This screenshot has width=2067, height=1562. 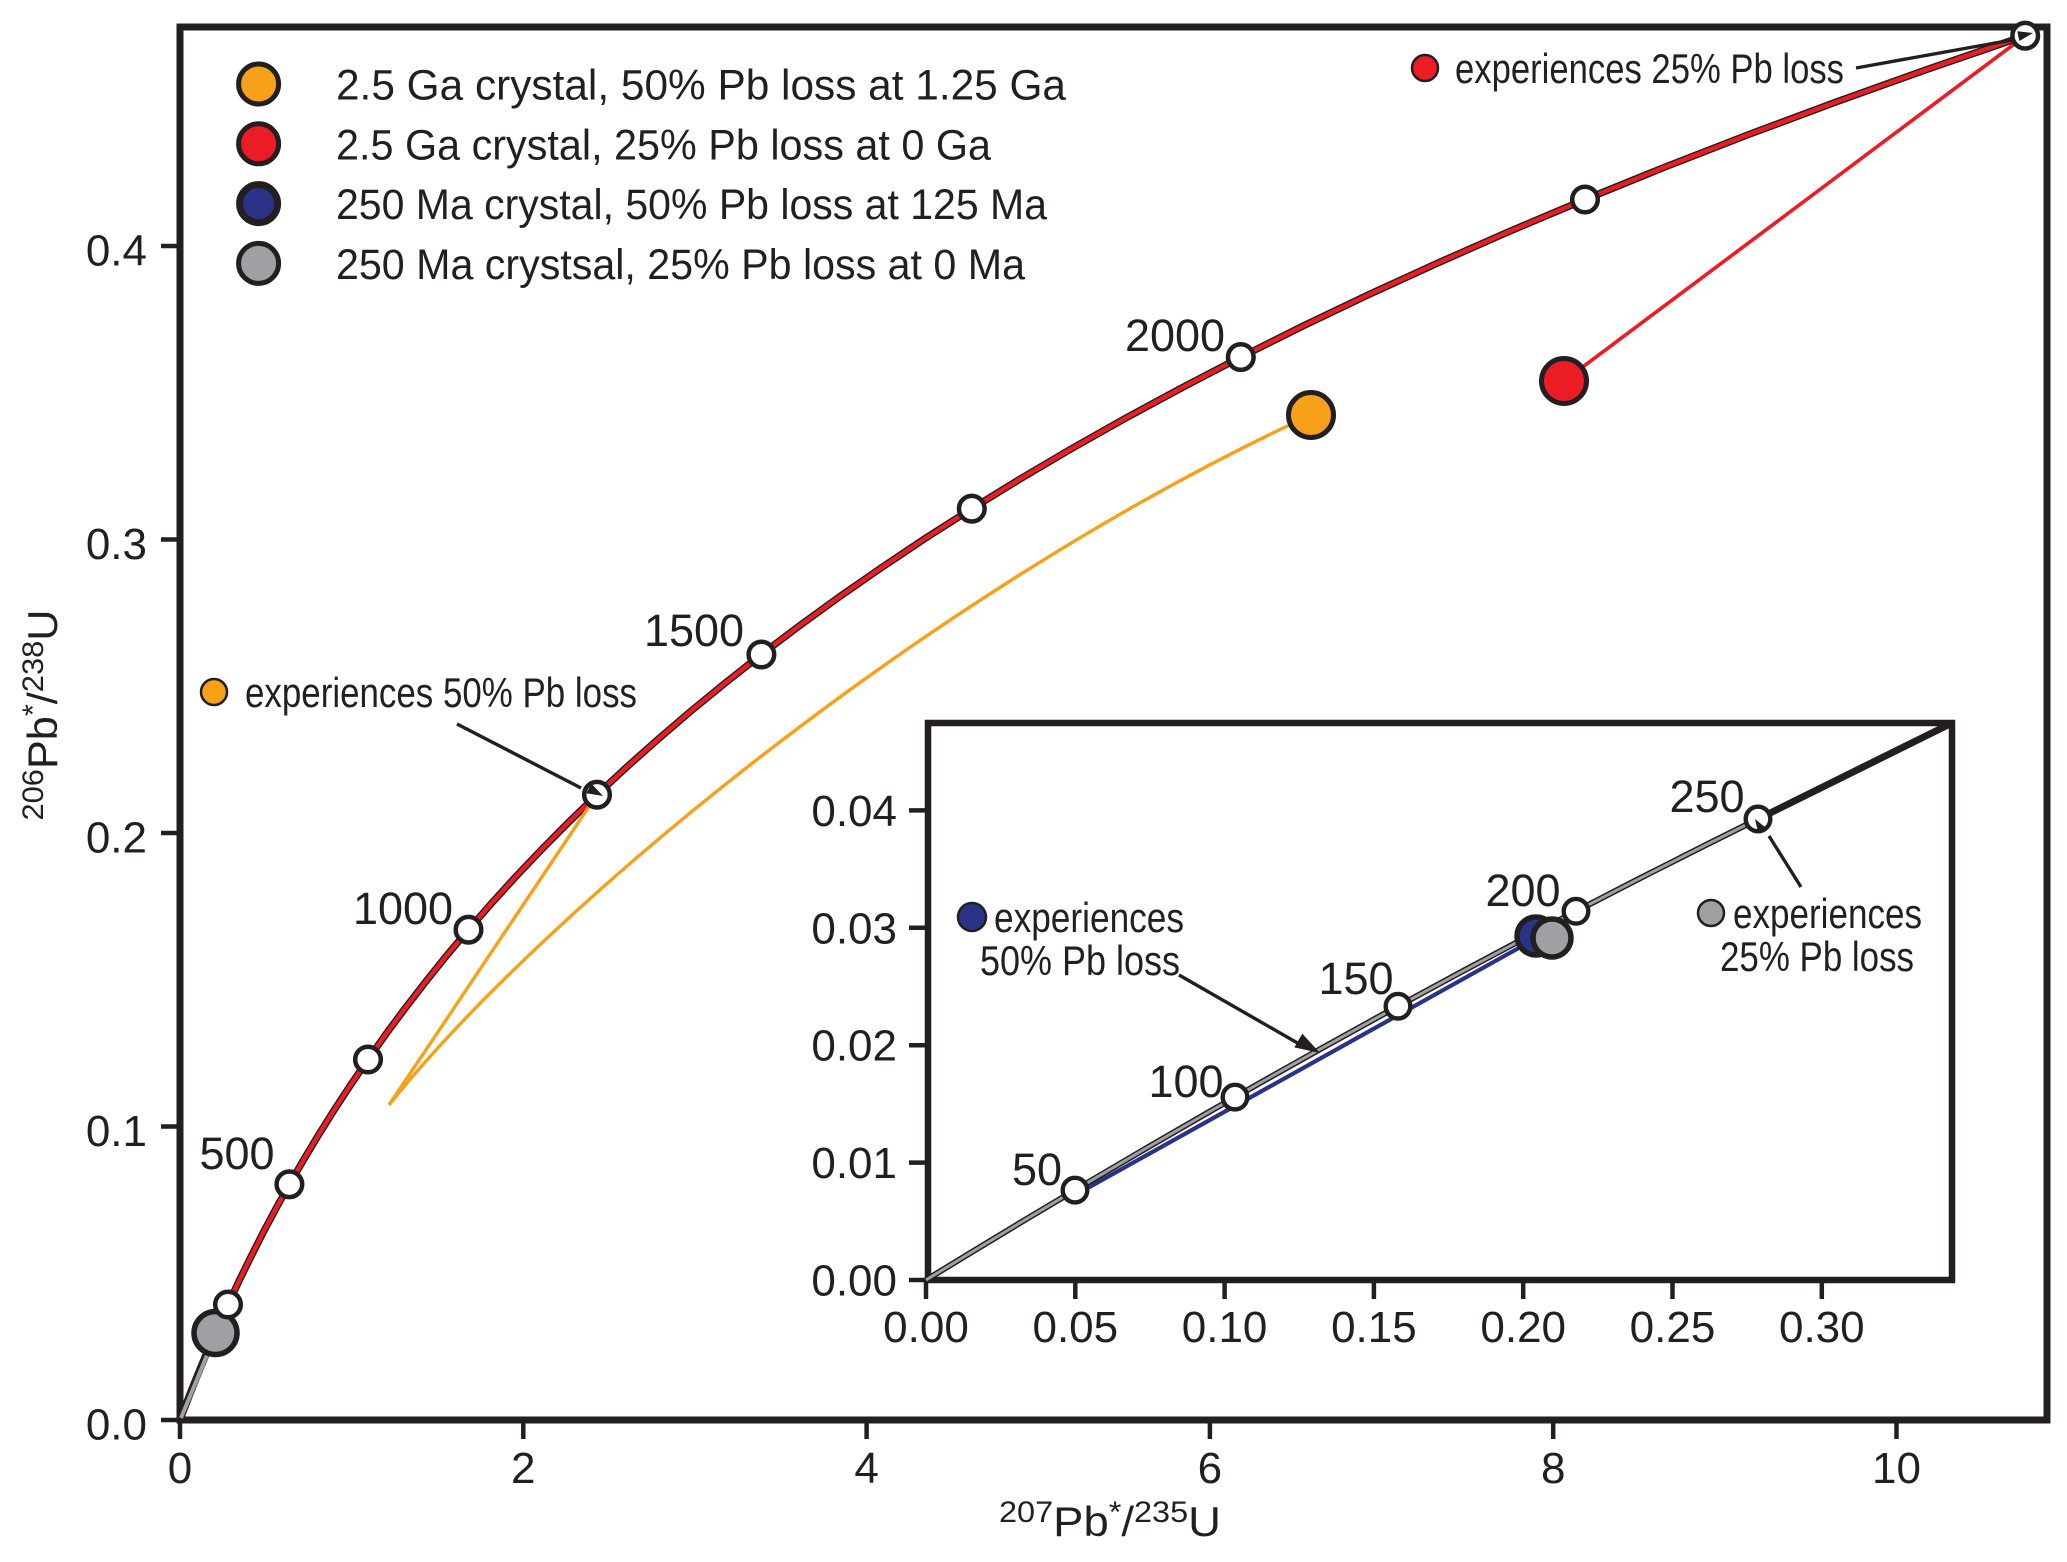 What do you see at coordinates (663, 145) in the screenshot?
I see `svg-text:2.5 Ga crystal, 25% Pb loss at: 2.5 Ga crystal, 25% Pb loss at 0 Ga` at bounding box center [663, 145].